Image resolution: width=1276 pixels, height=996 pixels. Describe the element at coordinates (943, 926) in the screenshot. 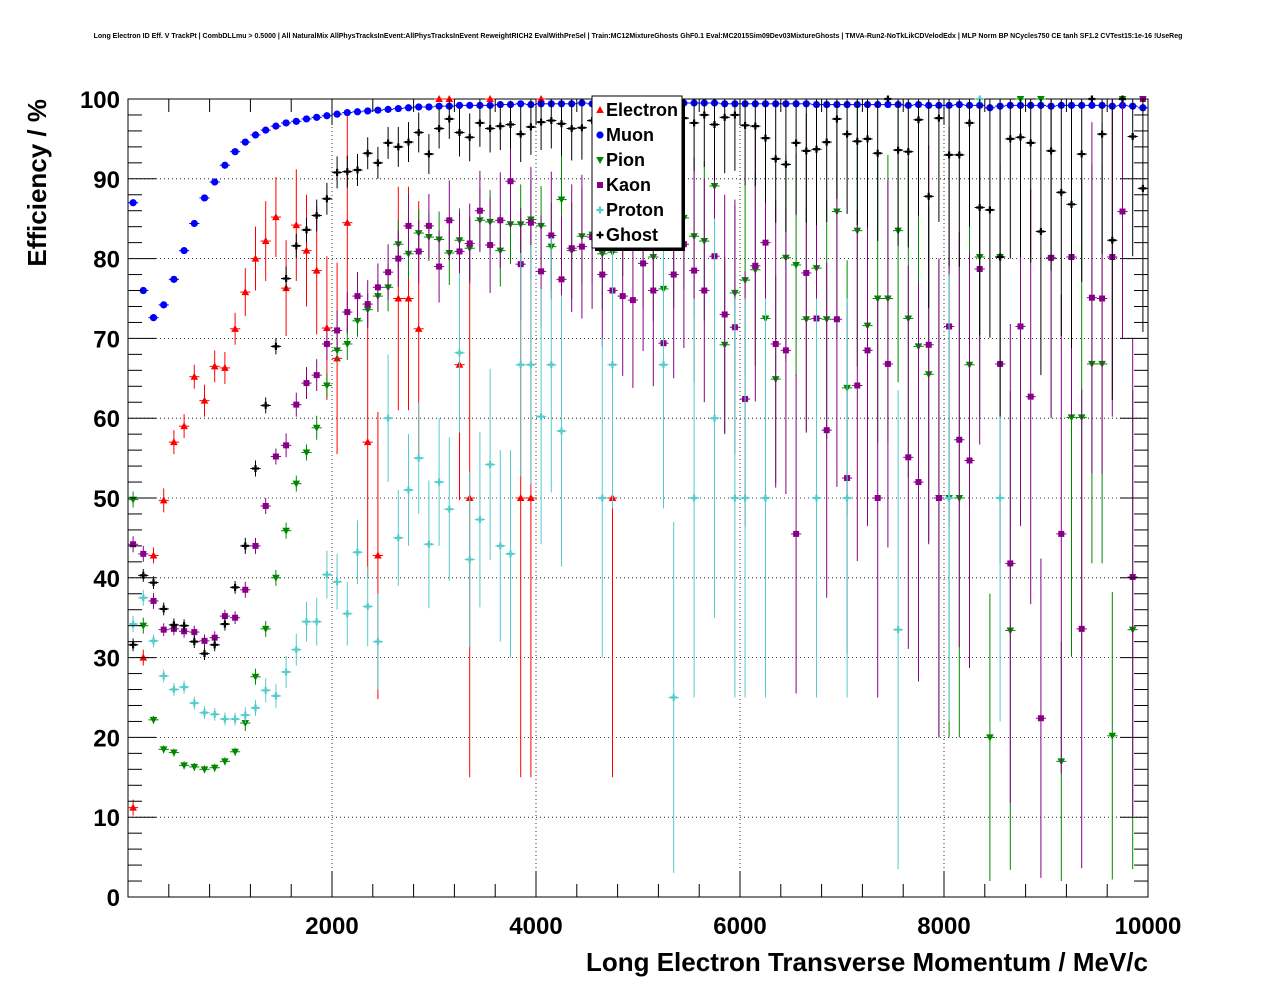

I see `x-tick-label: 8000` at that location.